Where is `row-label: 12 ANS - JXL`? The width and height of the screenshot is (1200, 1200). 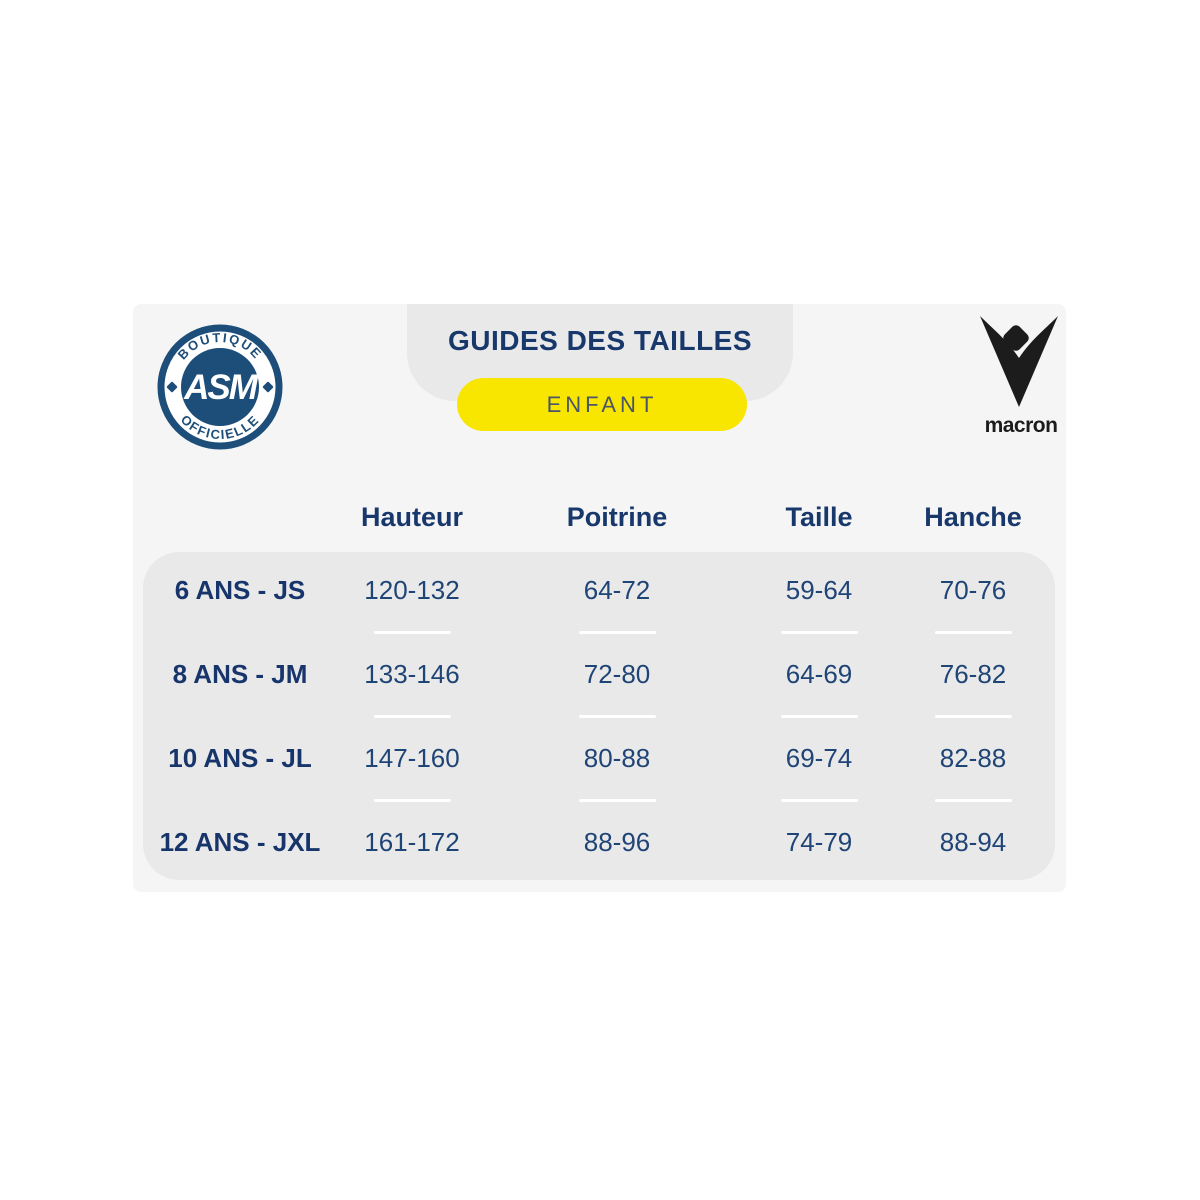
row-label: 12 ANS - JXL is located at coordinates (240, 841).